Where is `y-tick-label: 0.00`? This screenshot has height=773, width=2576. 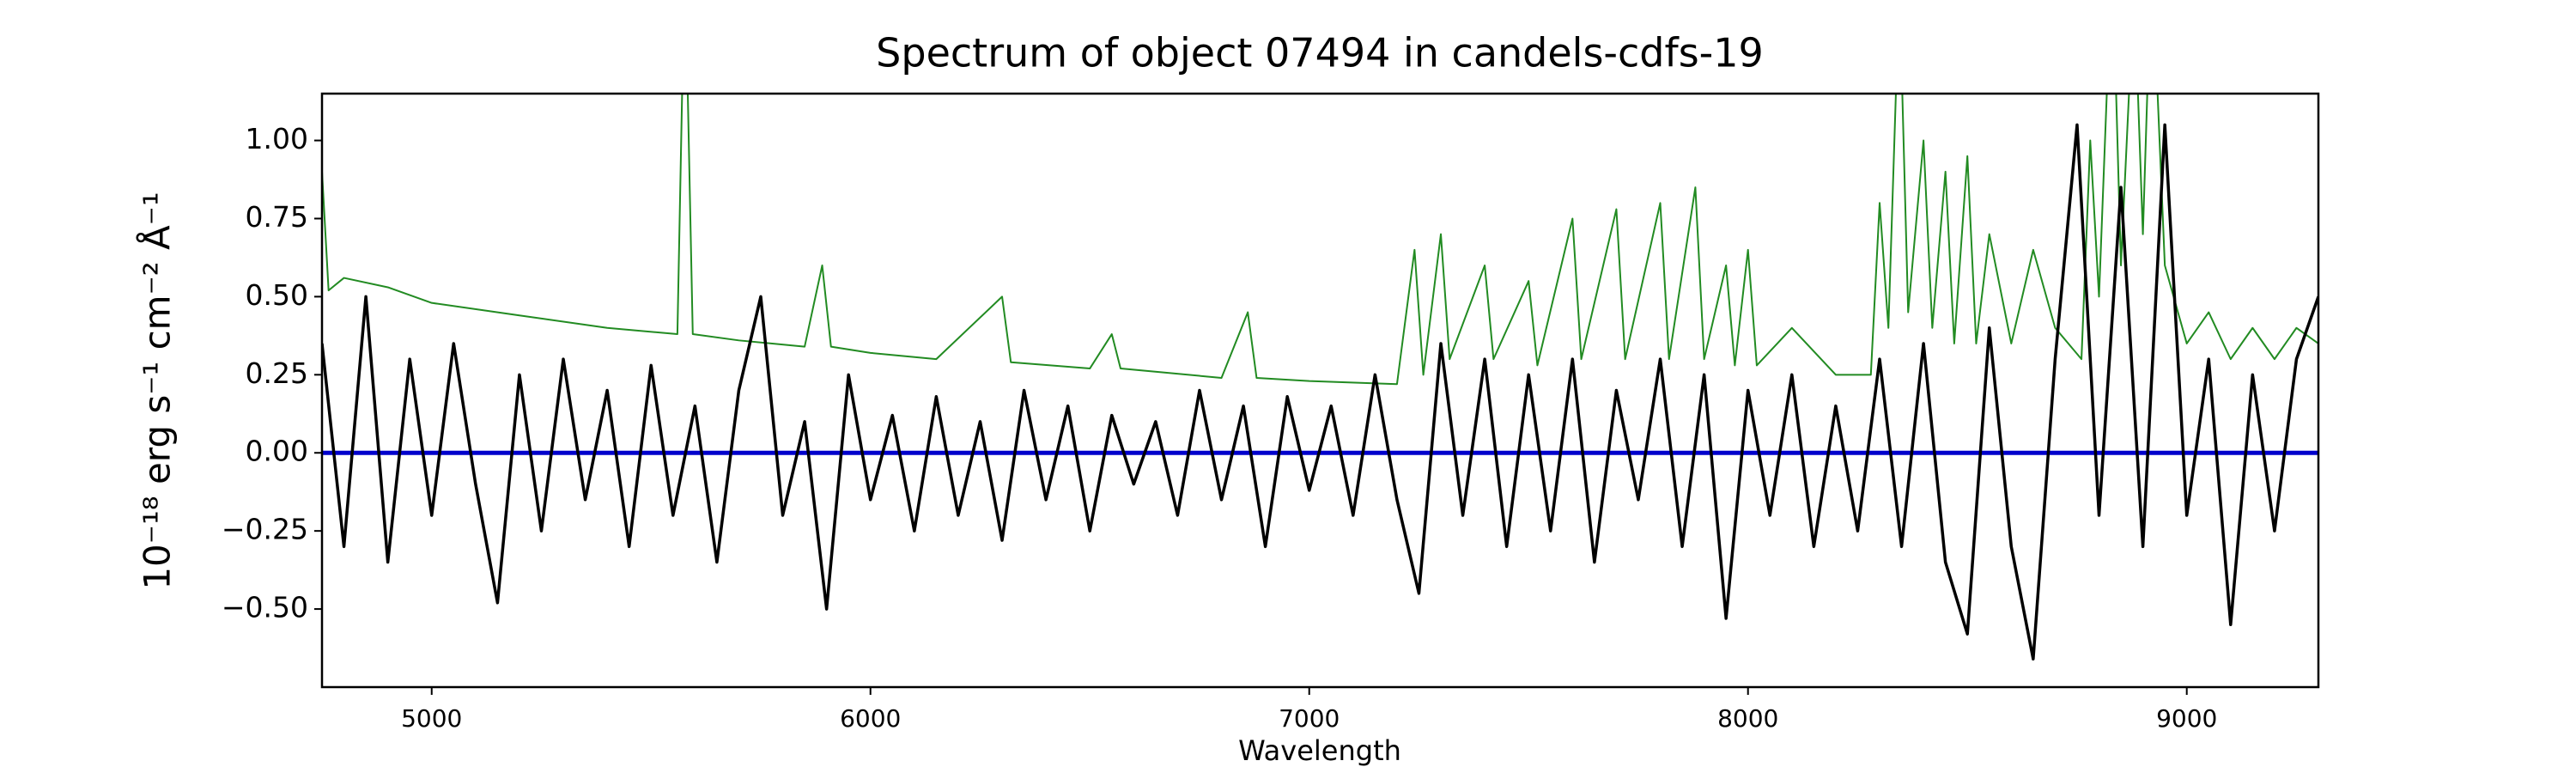
y-tick-label: 0.00 is located at coordinates (277, 451).